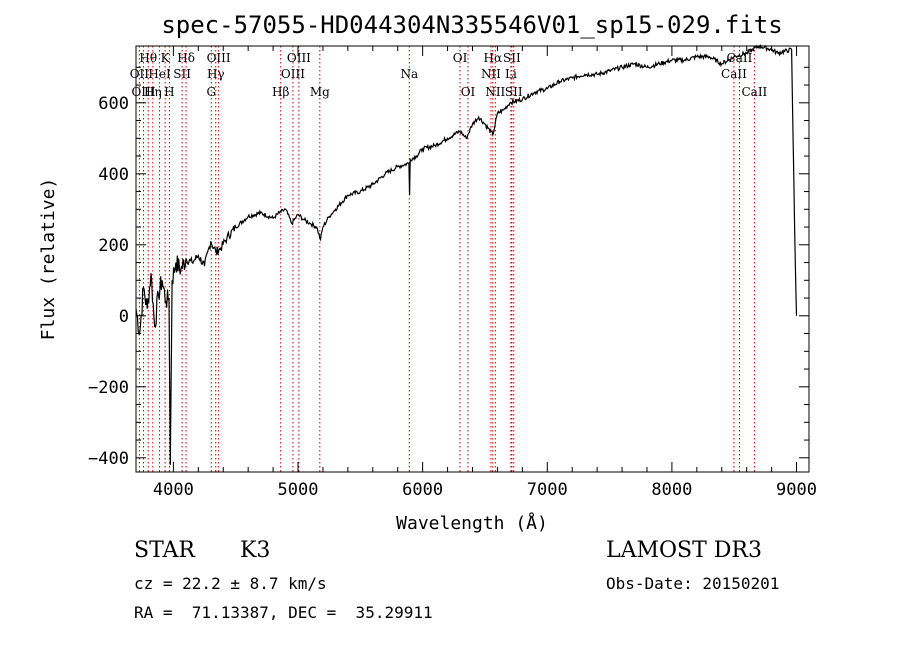  Describe the element at coordinates (684, 550) in the screenshot. I see `survey-name: LAMOST DR3` at that location.